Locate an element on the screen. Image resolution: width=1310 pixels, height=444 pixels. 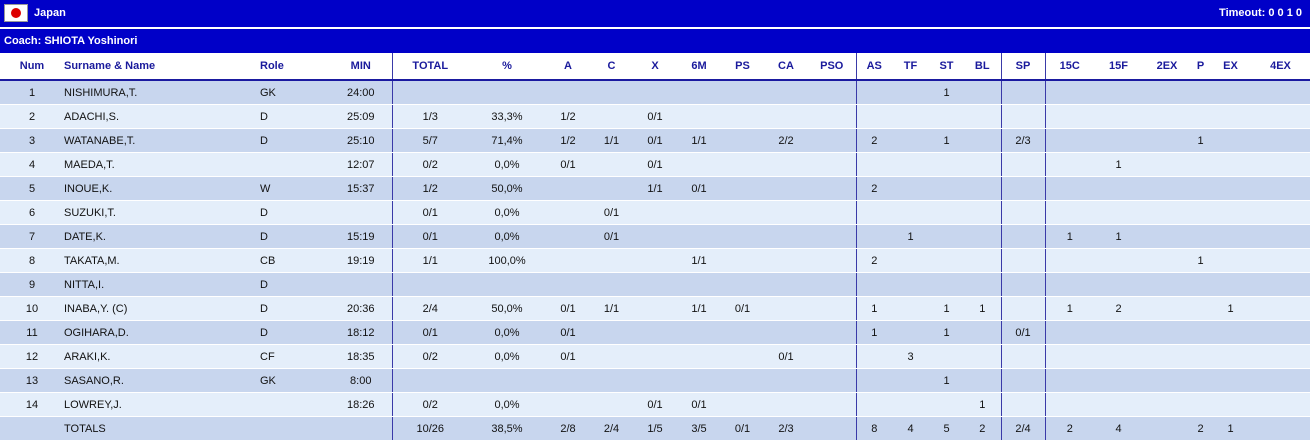
table-cell: MAEDA,T. is located at coordinates (162, 164).